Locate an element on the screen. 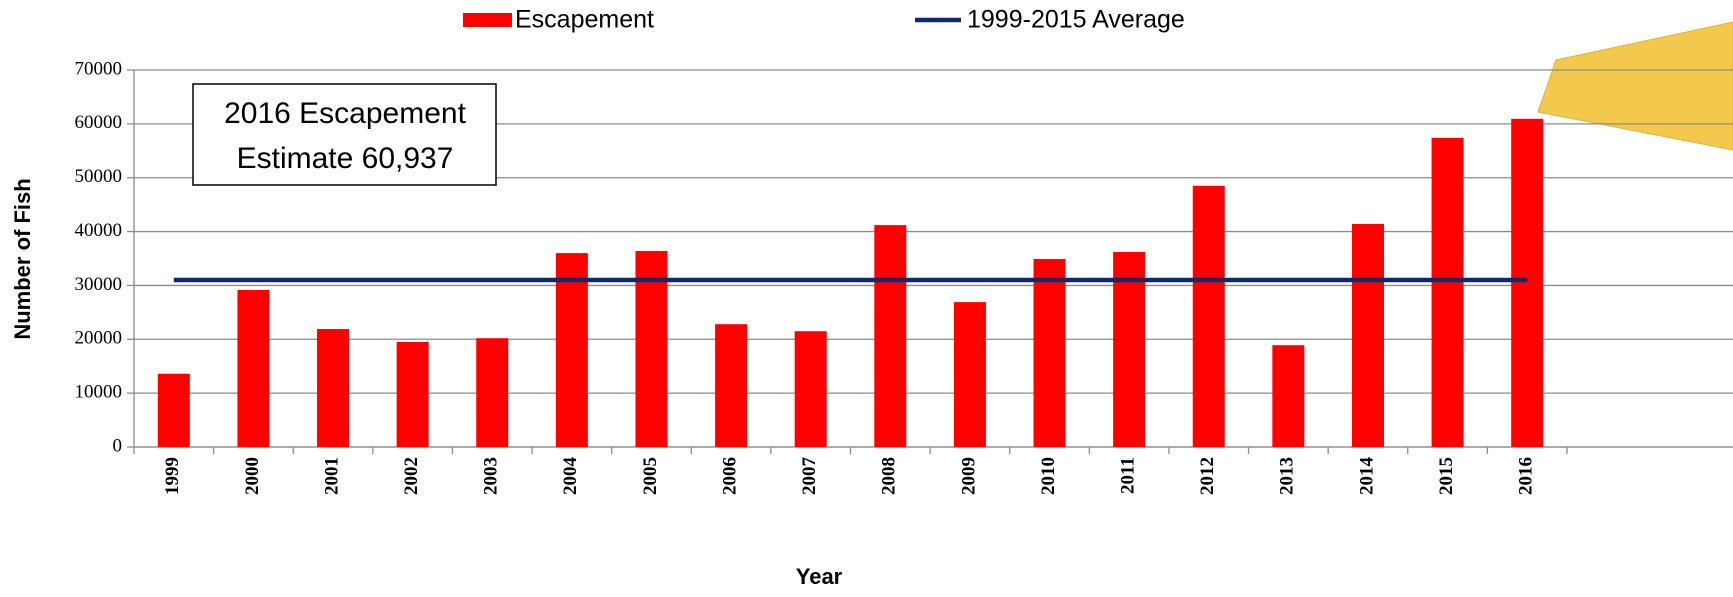 The width and height of the screenshot is (1733, 597). y-tick-label: 60000 is located at coordinates (99, 122).